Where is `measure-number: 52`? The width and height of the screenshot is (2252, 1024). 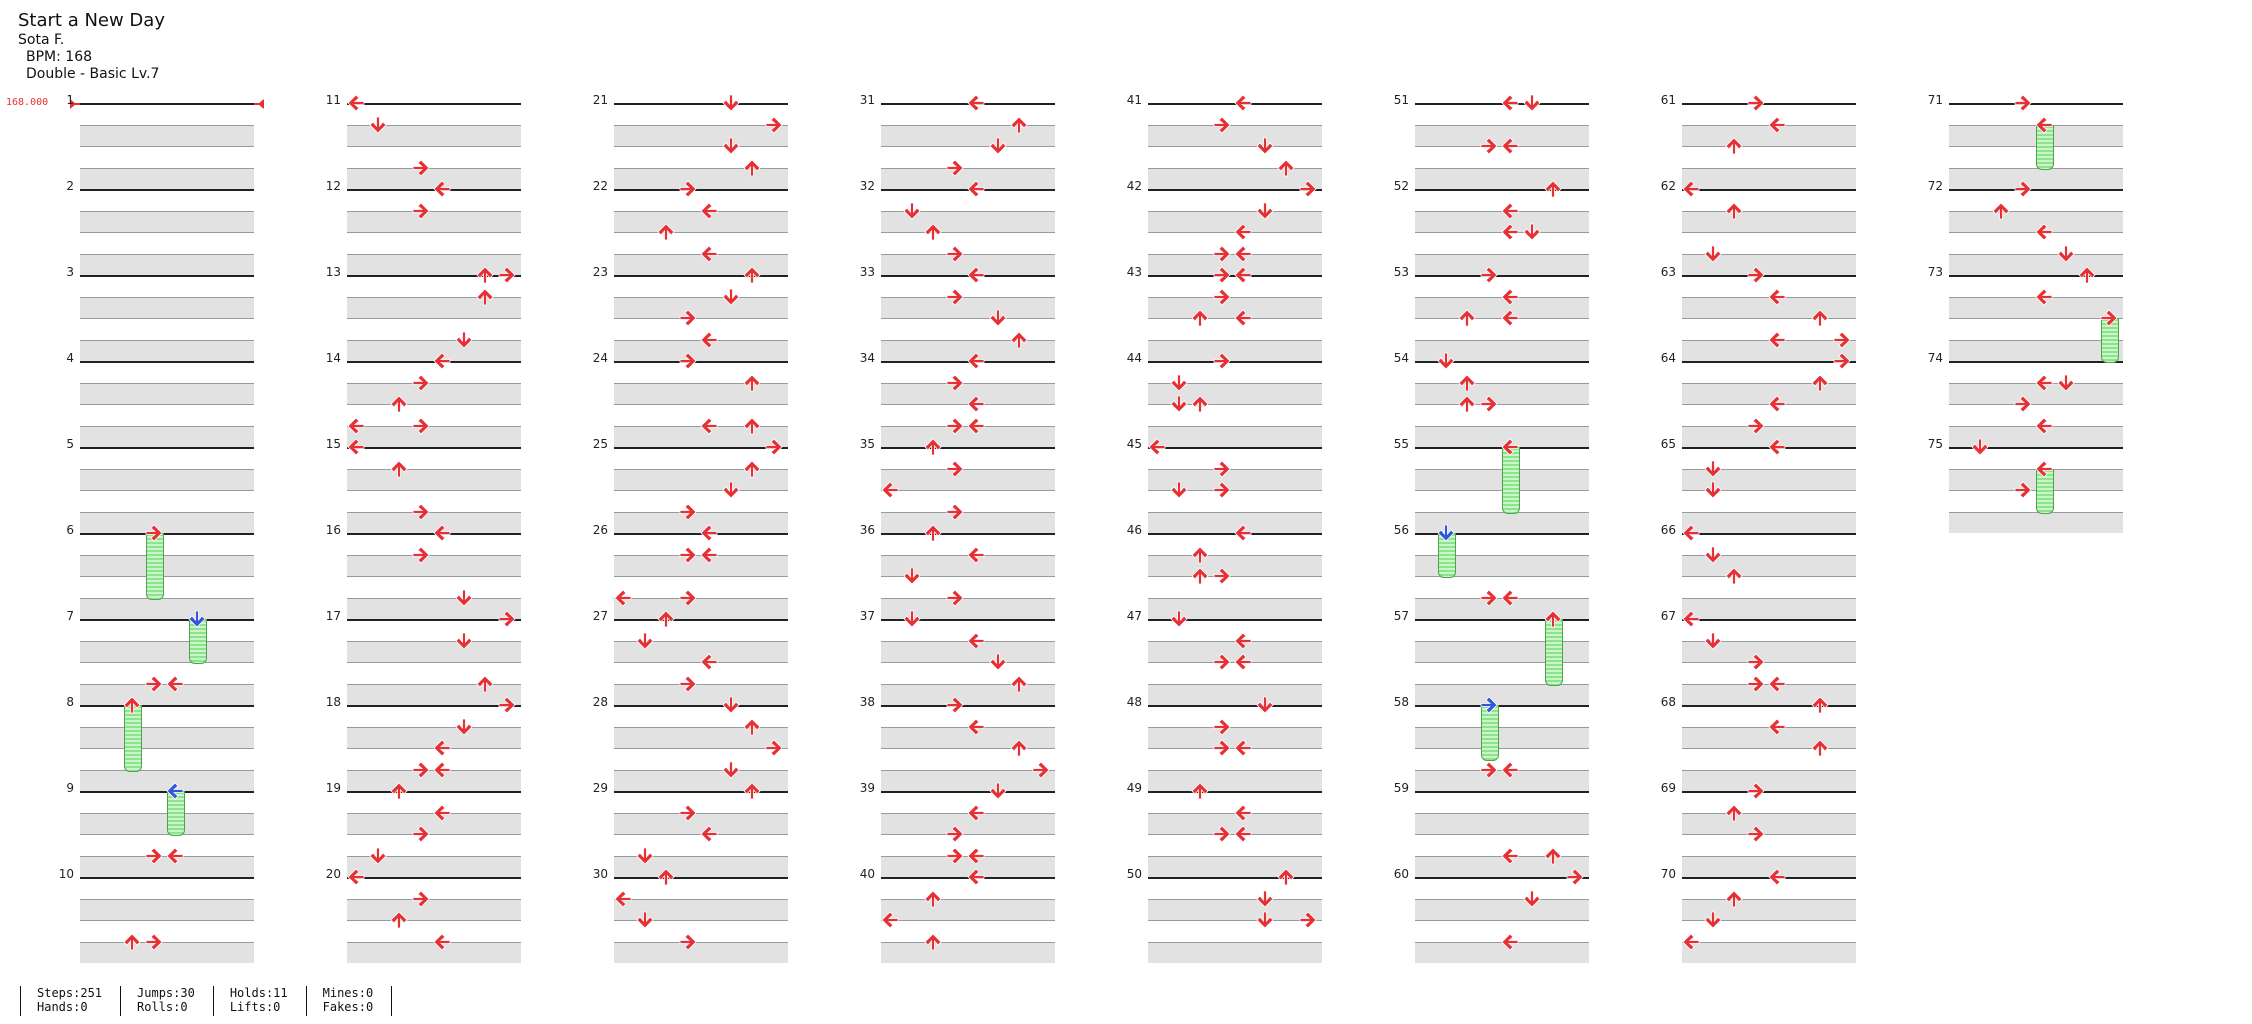 measure-number: 52 is located at coordinates (1401, 186).